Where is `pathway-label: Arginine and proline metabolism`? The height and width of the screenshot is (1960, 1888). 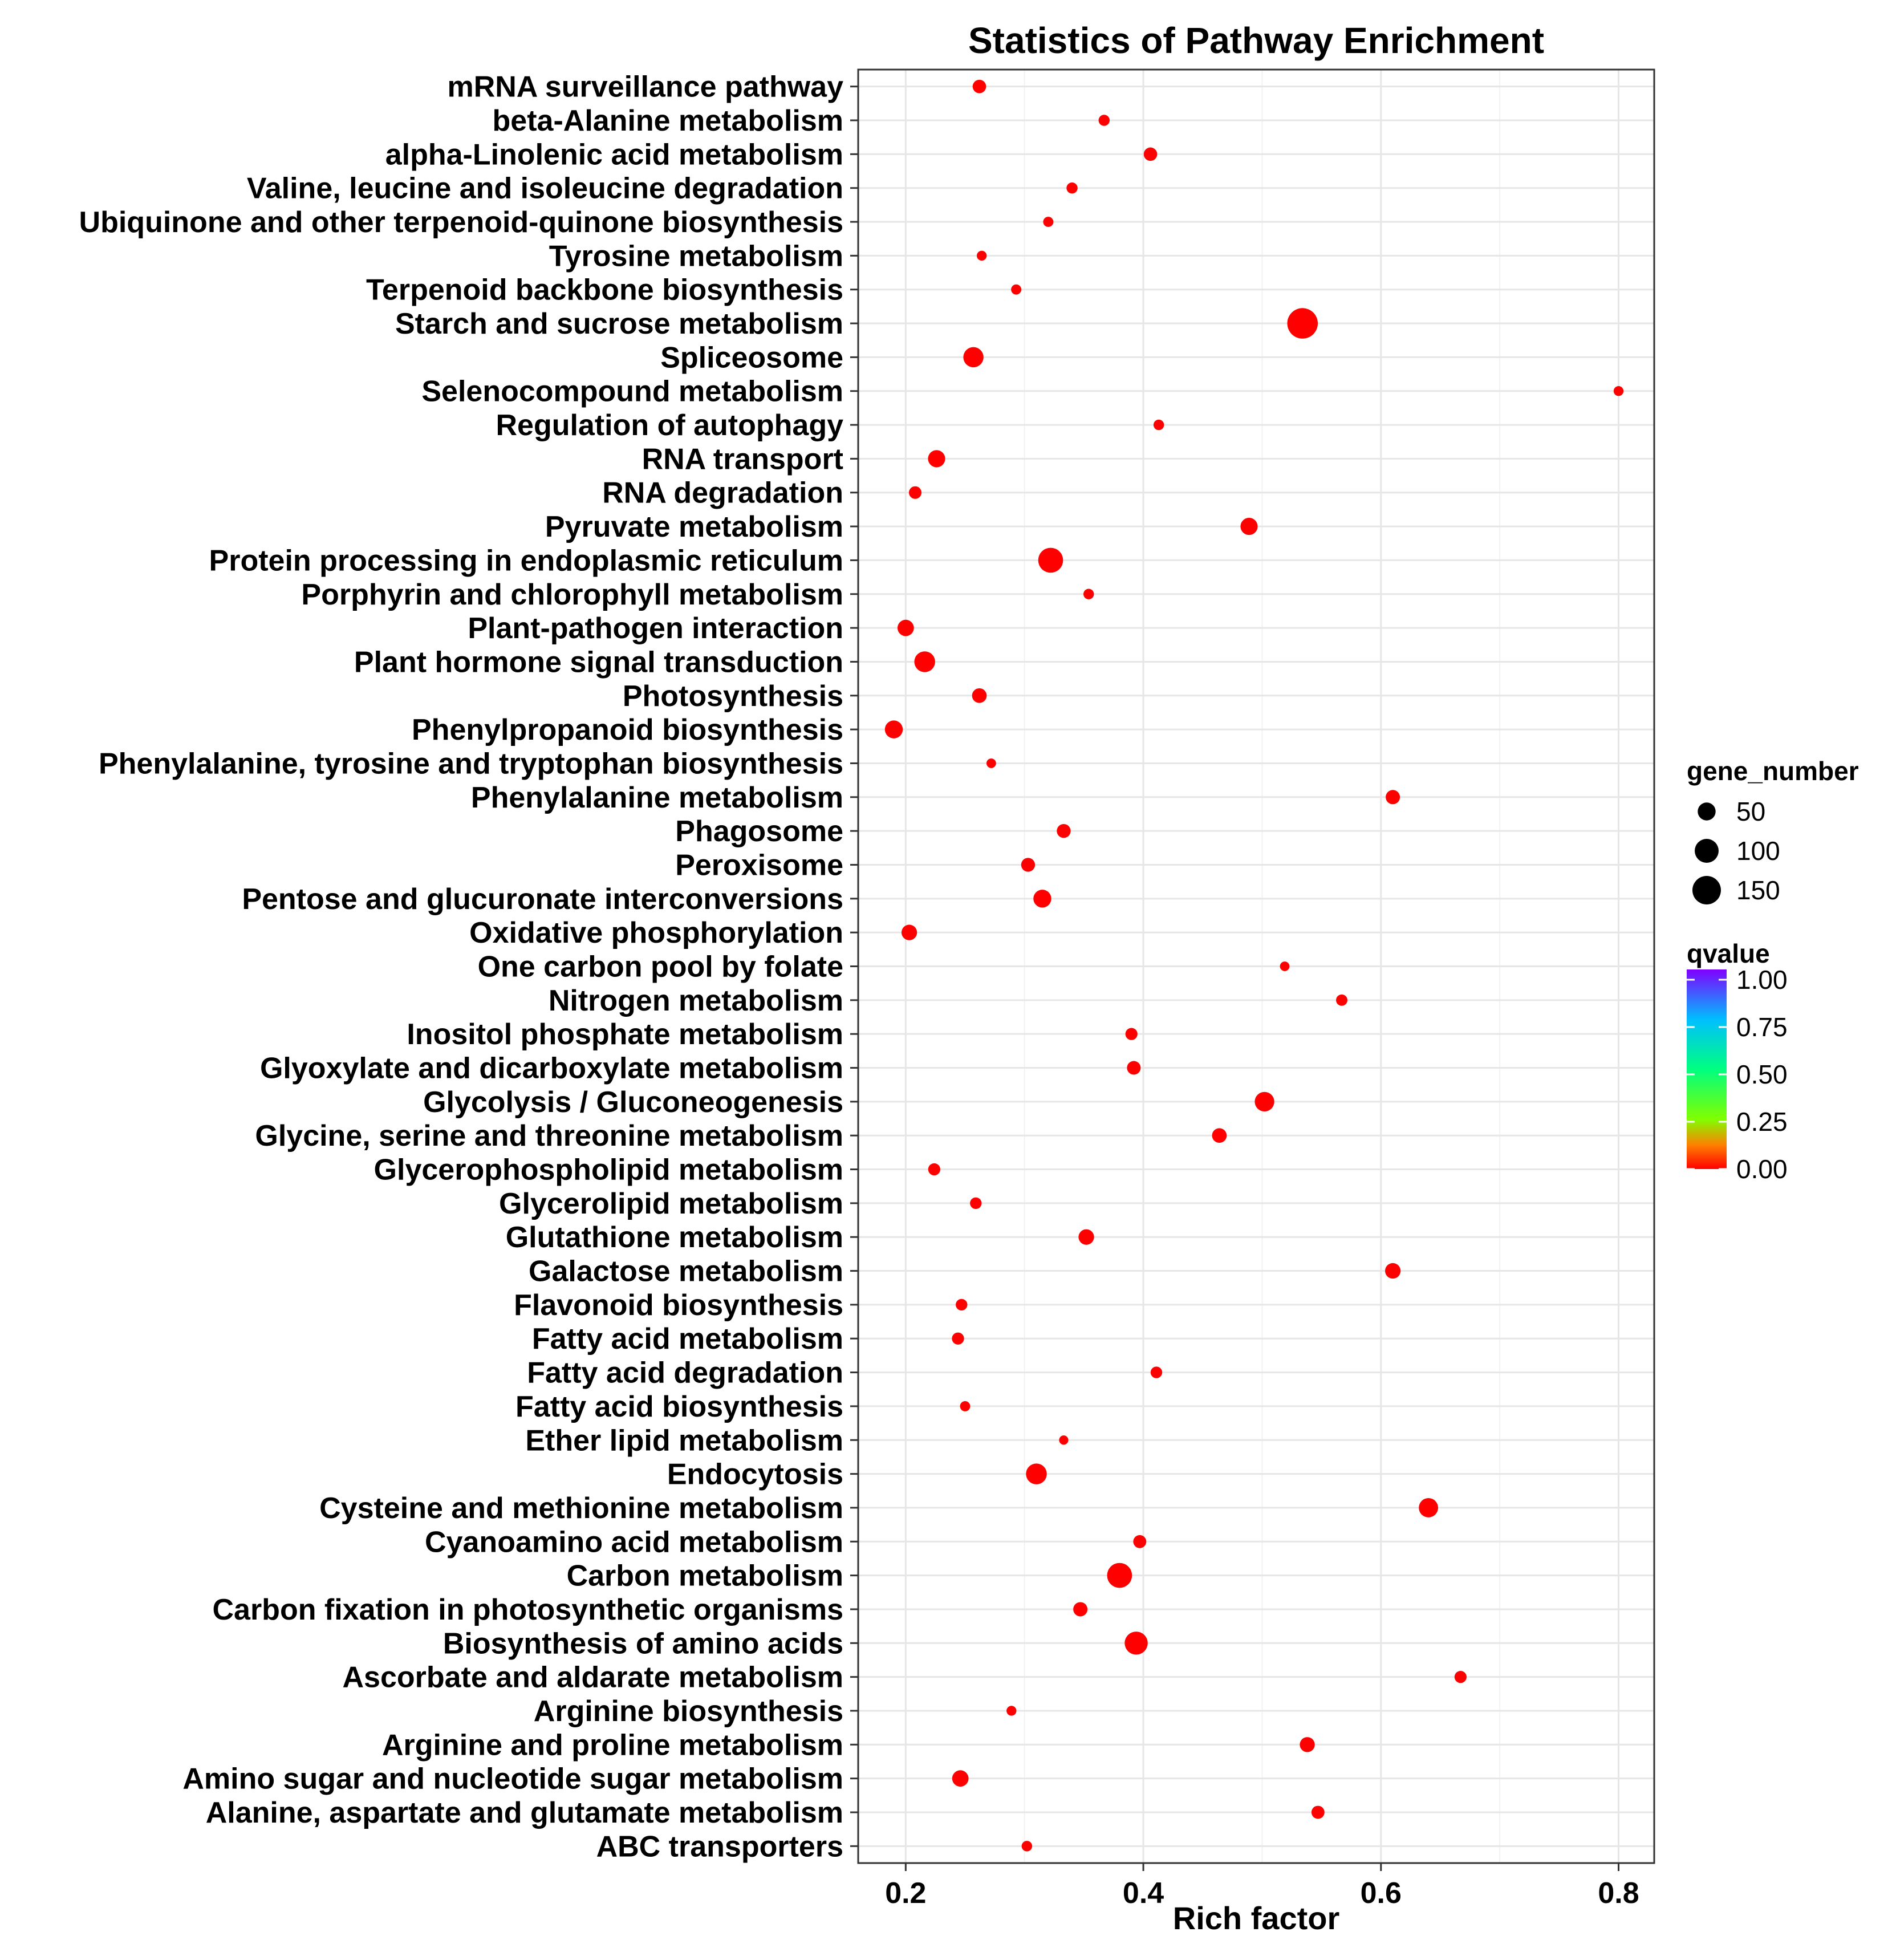
pathway-label: Arginine and proline metabolism is located at coordinates (612, 1745).